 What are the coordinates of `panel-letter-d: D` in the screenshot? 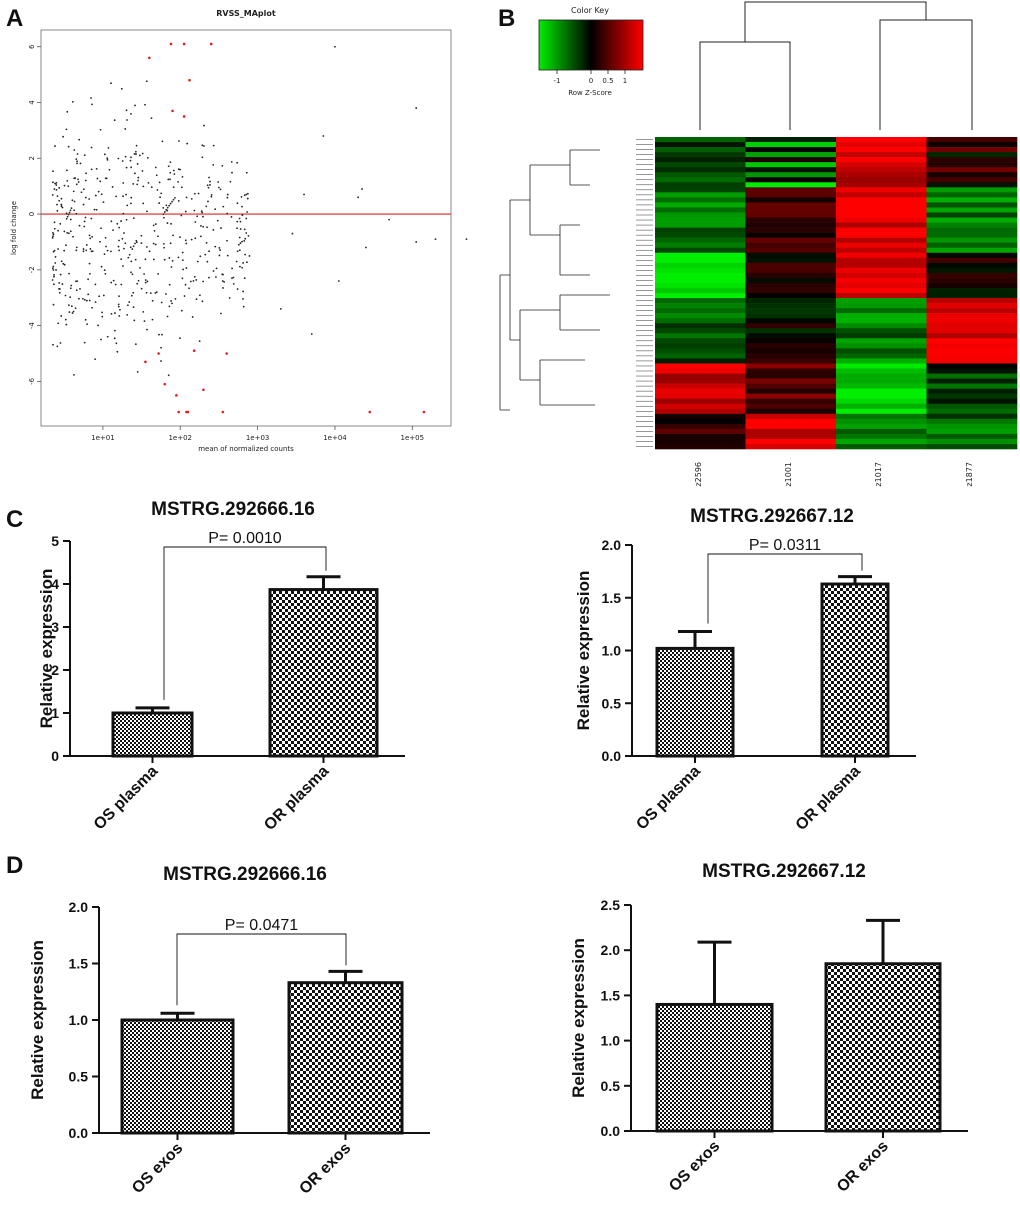 It's located at (14, 865).